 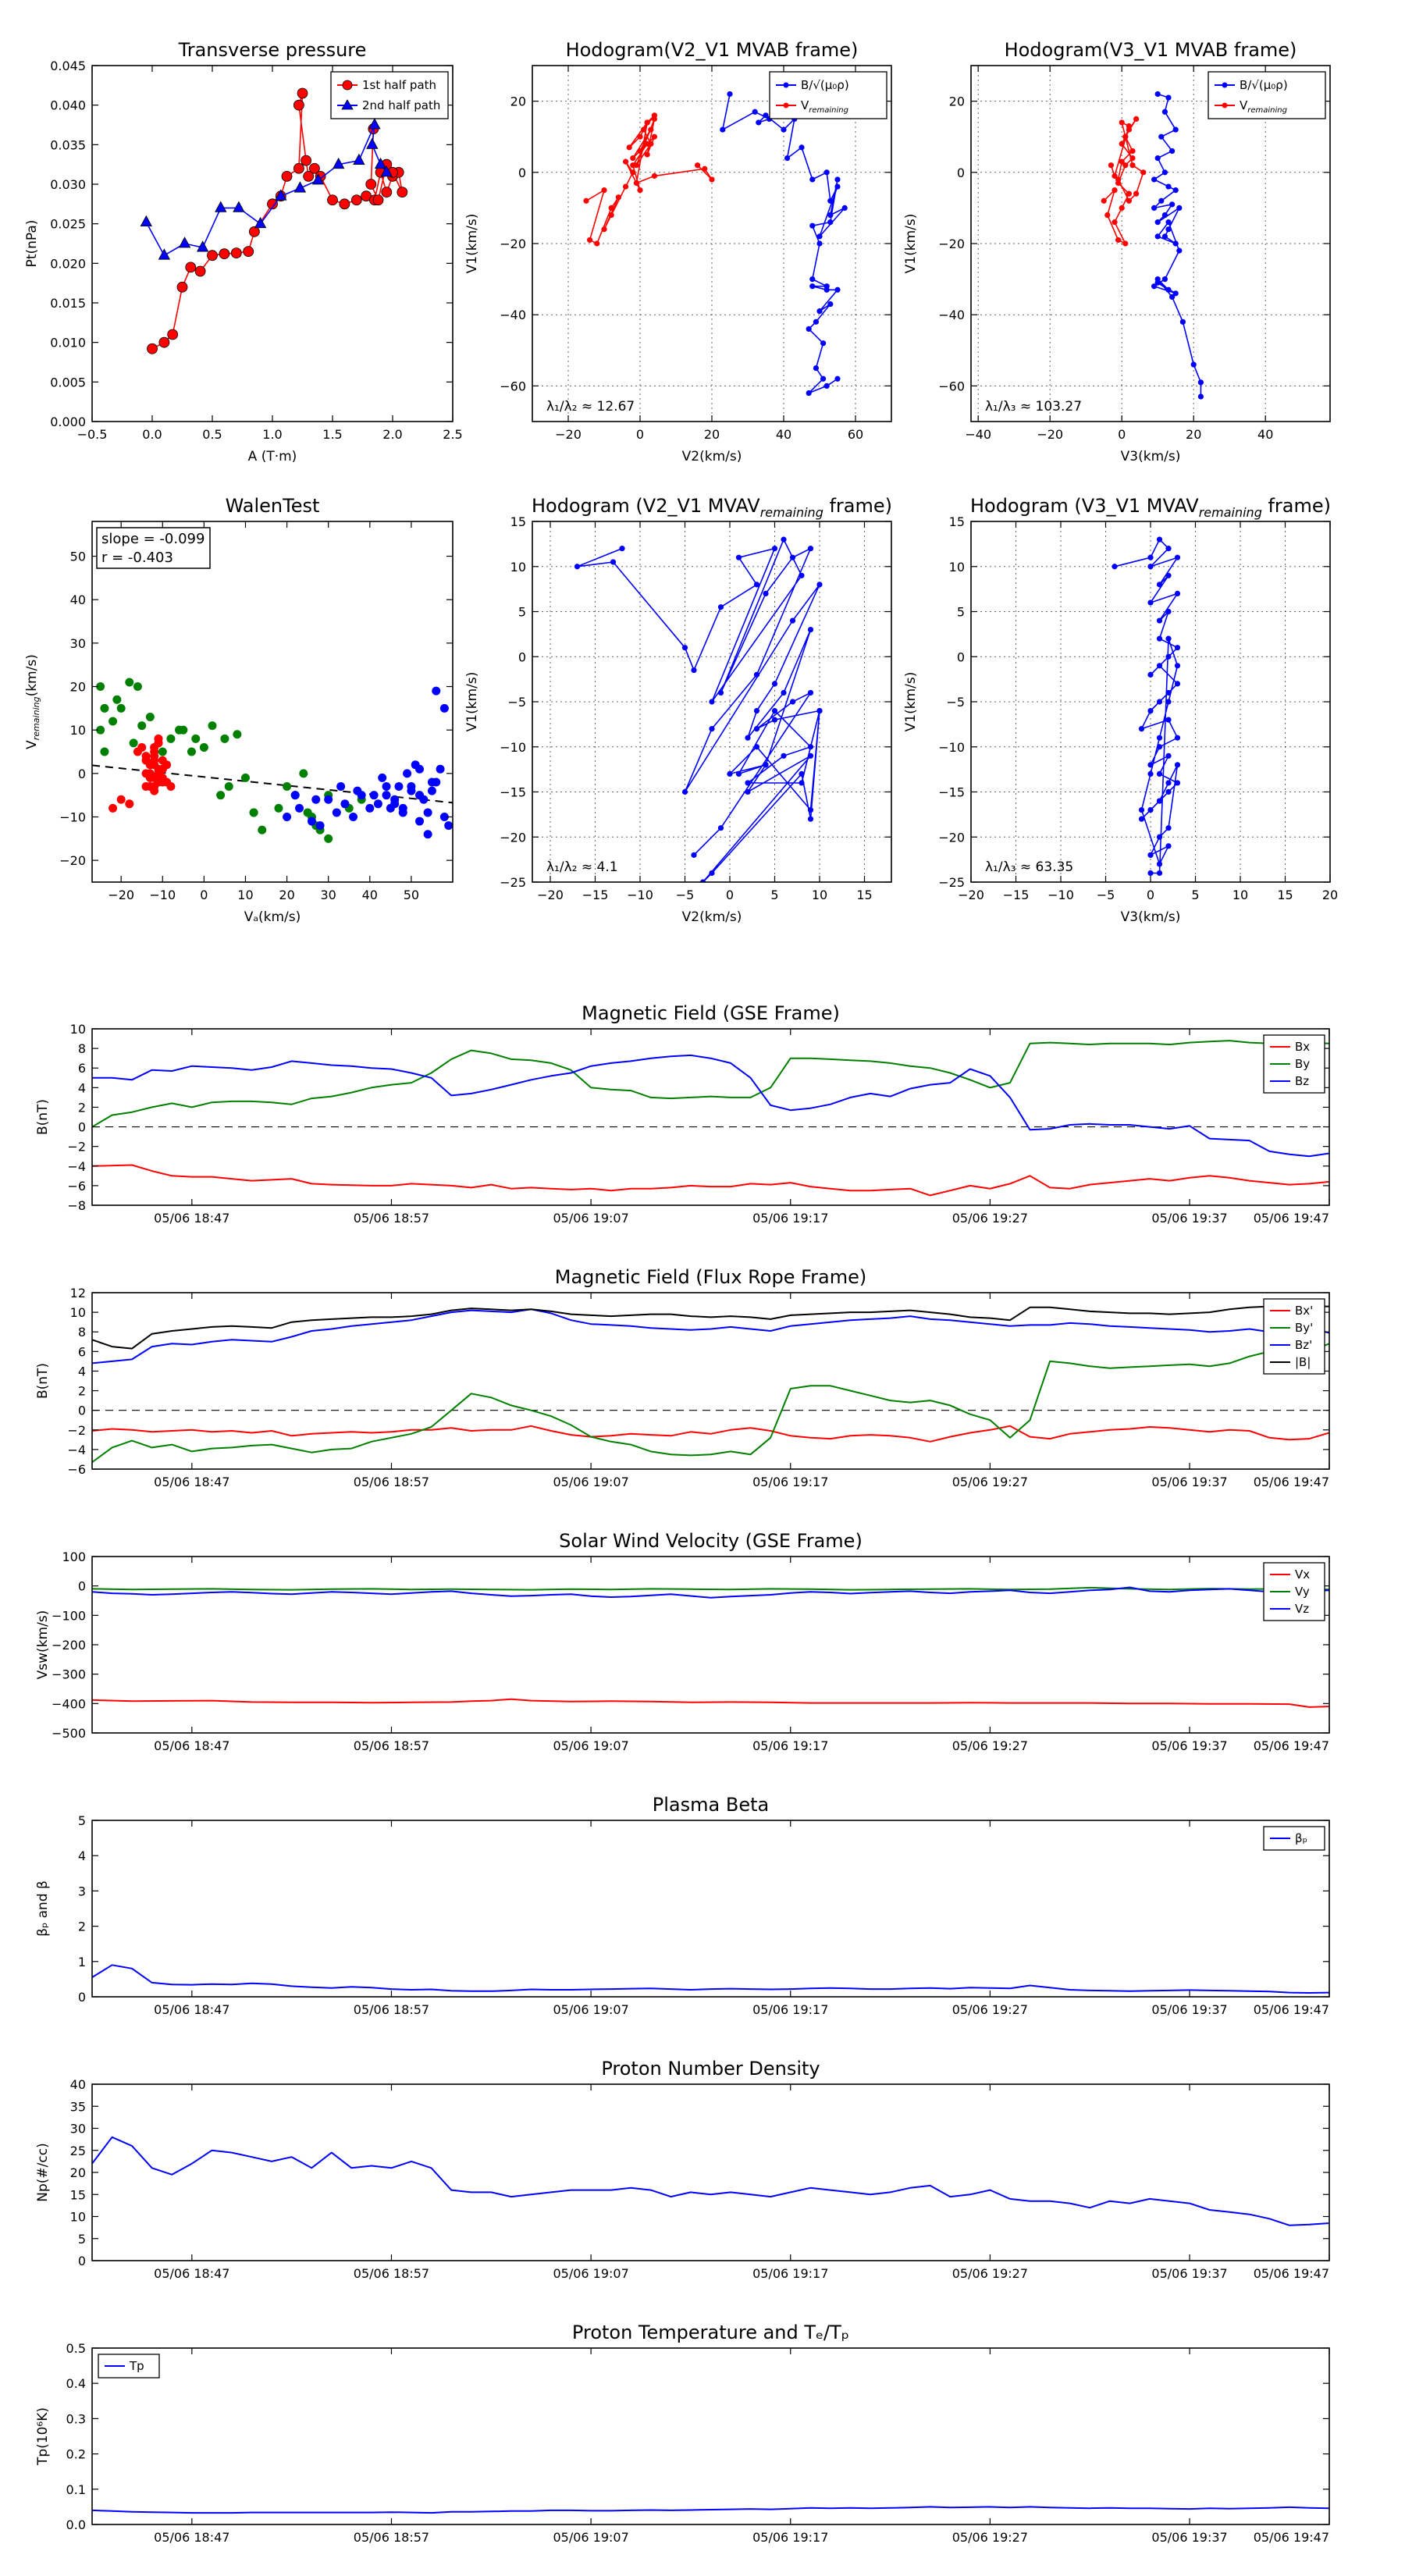 I want to click on x-tick-label: 1.5, so click(x=332, y=434).